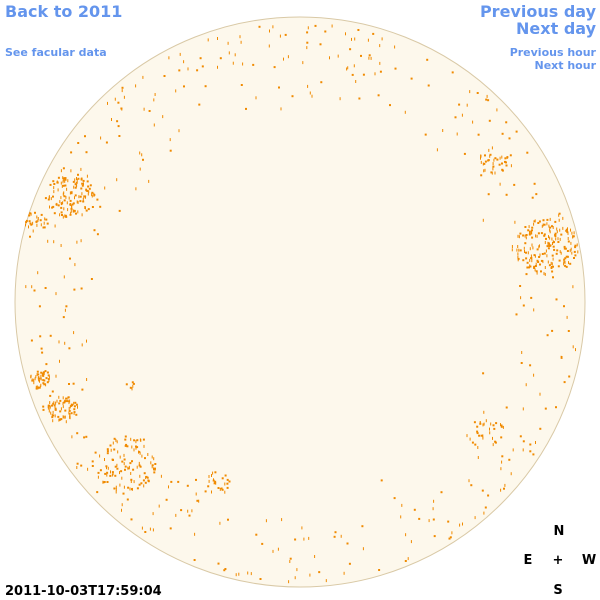 This screenshot has height=600, width=600. What do you see at coordinates (56, 52) in the screenshot?
I see `facular-link: See facular data` at bounding box center [56, 52].